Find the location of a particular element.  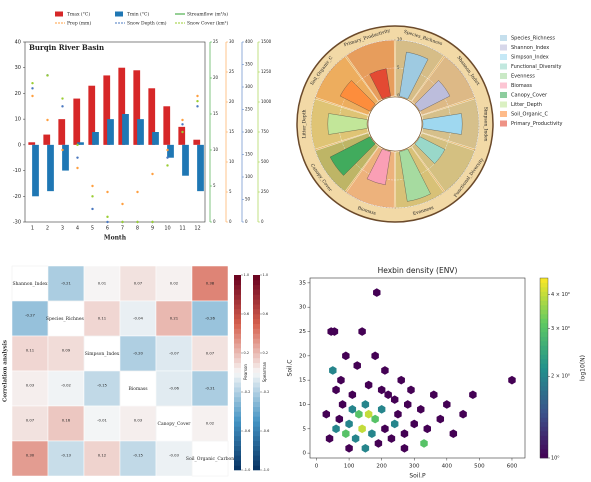

y-tick-label: 300 is located at coordinates (249, 86).